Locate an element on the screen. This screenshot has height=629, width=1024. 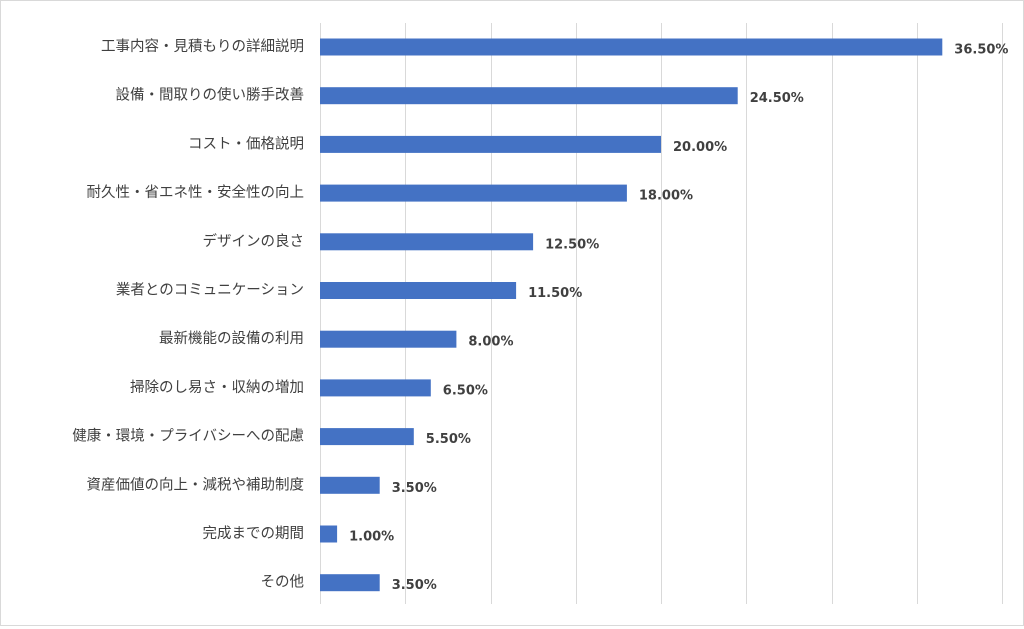
value-label: 1.00% is located at coordinates (371, 537).